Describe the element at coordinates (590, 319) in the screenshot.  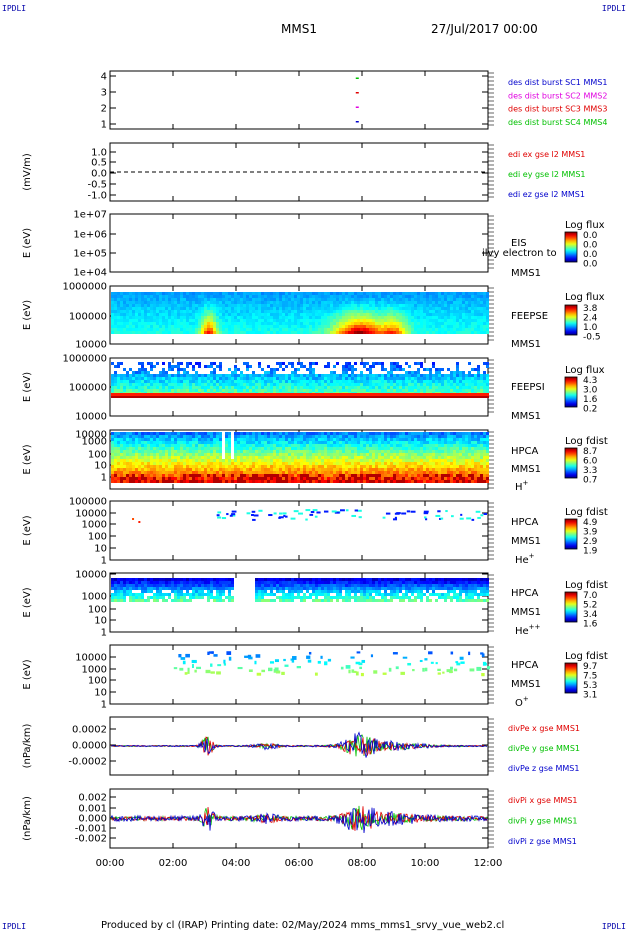
I see `colorbar-value-feepse: 2.4` at that location.